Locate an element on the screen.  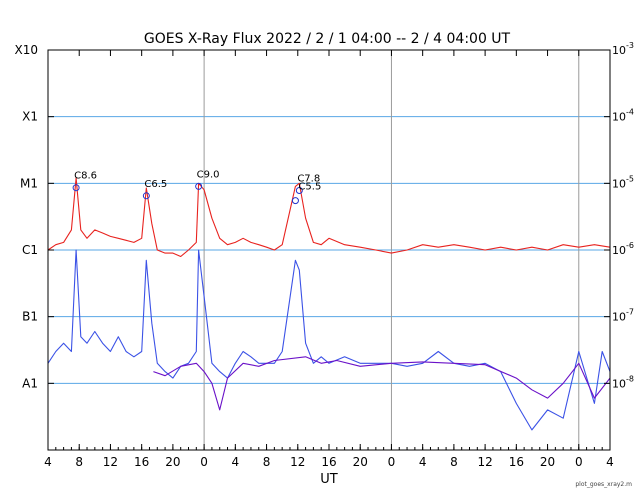
left-axis-label: X1 is located at coordinates (30, 117).